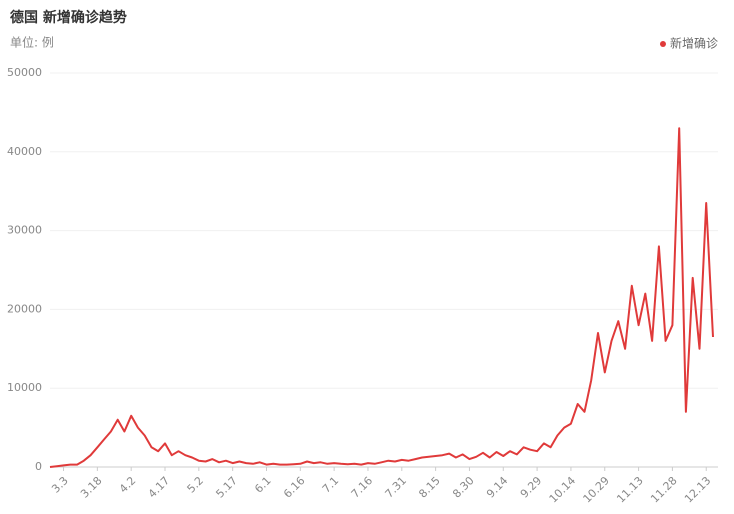 The image size is (734, 514). I want to click on x-tick-label: 9.29, so click(531, 487).